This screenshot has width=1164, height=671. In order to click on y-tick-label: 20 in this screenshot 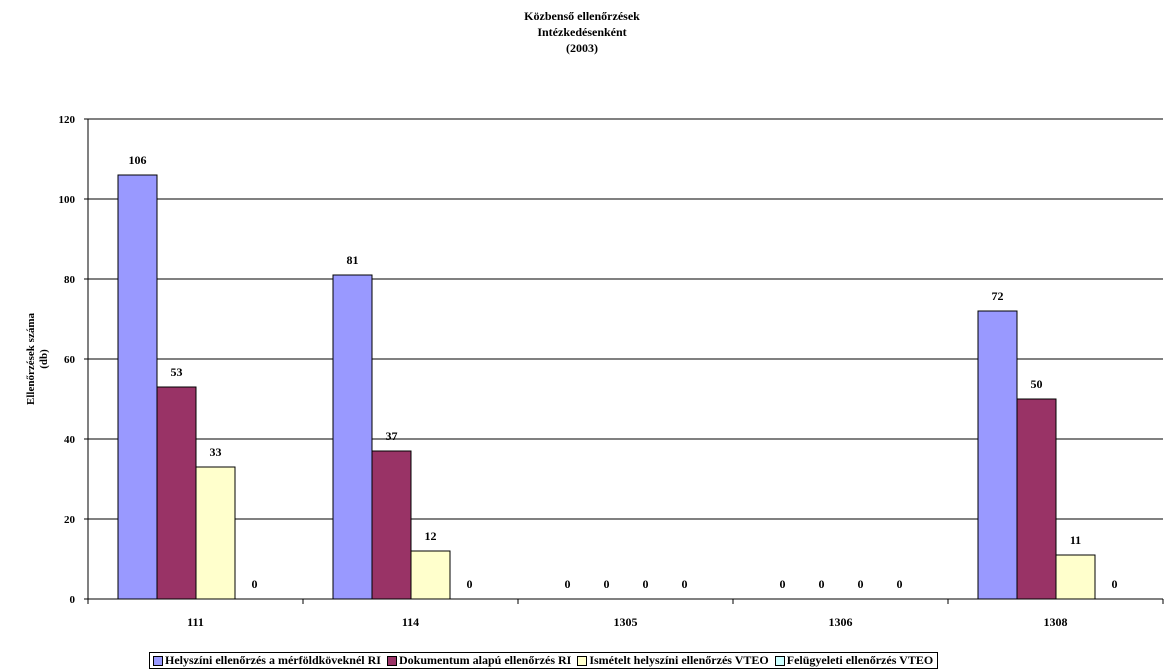, I will do `click(70, 520)`.